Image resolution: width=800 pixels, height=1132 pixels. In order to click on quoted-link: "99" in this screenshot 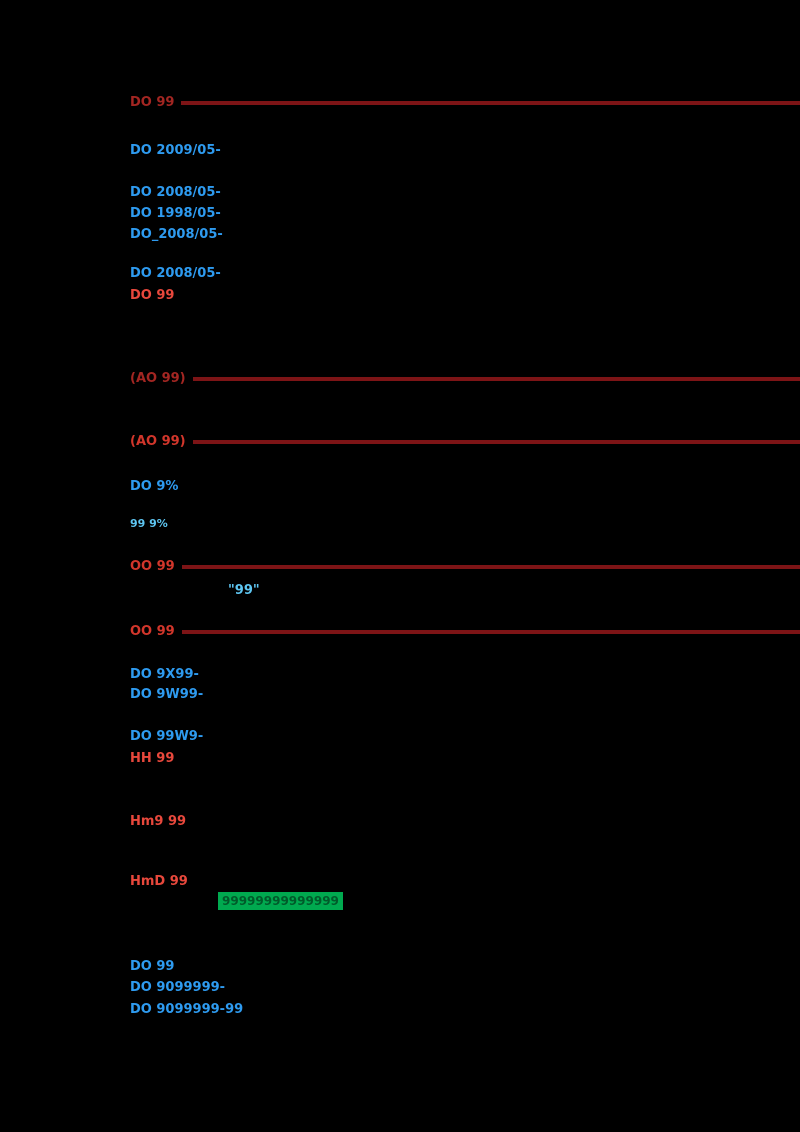, I will do `click(244, 590)`.